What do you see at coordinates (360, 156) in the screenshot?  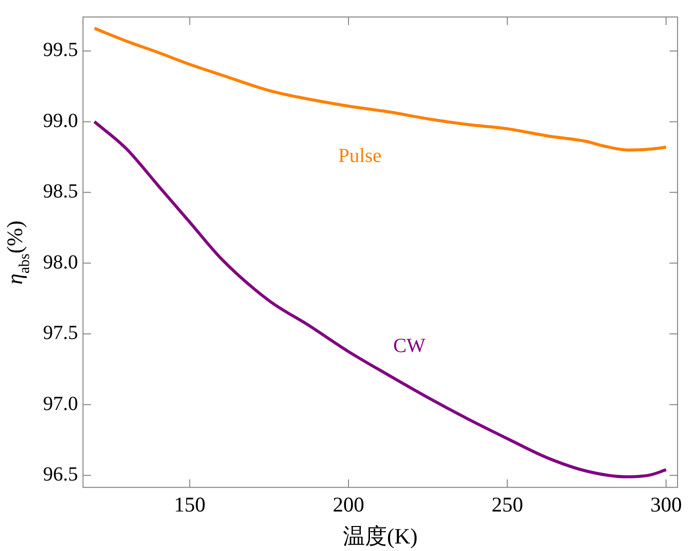 I see `series-label: Pulse` at bounding box center [360, 156].